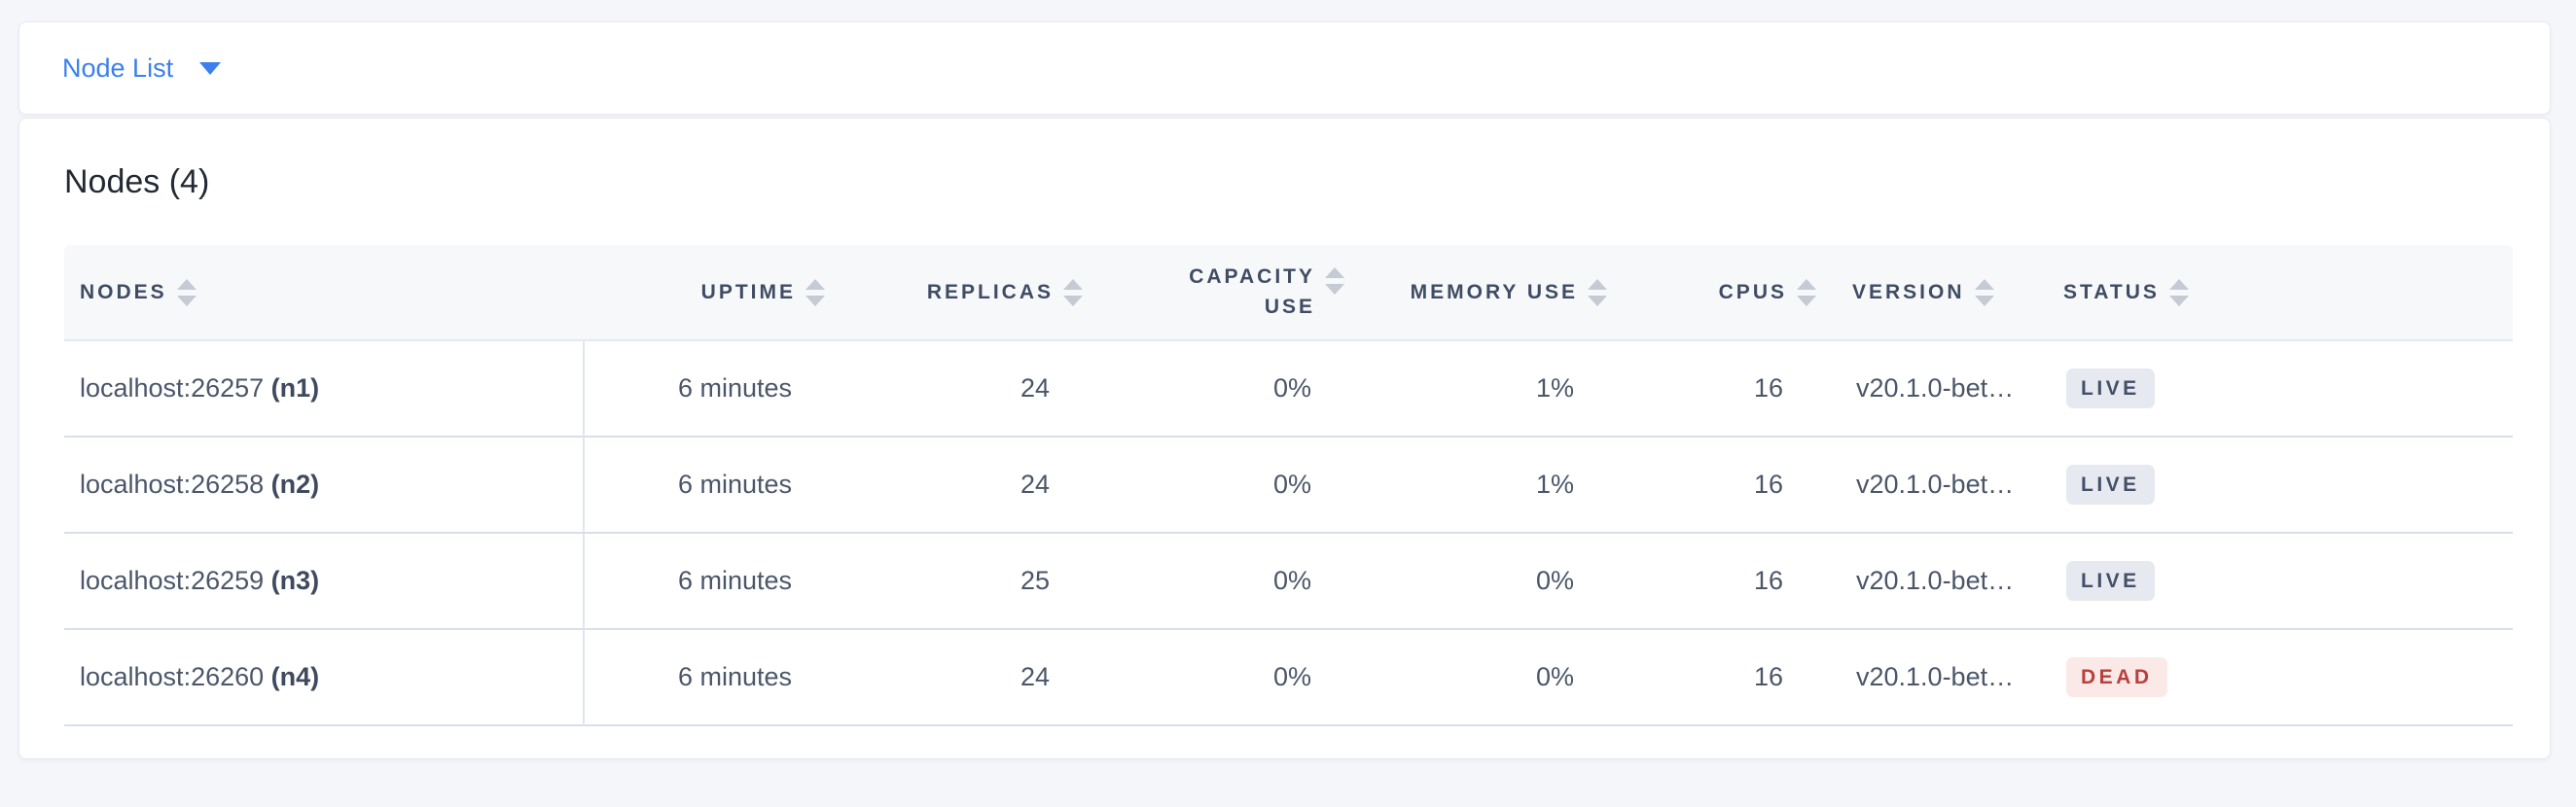 This screenshot has height=807, width=2576. Describe the element at coordinates (1908, 291) in the screenshot. I see `column-header-label: VERSION` at that location.